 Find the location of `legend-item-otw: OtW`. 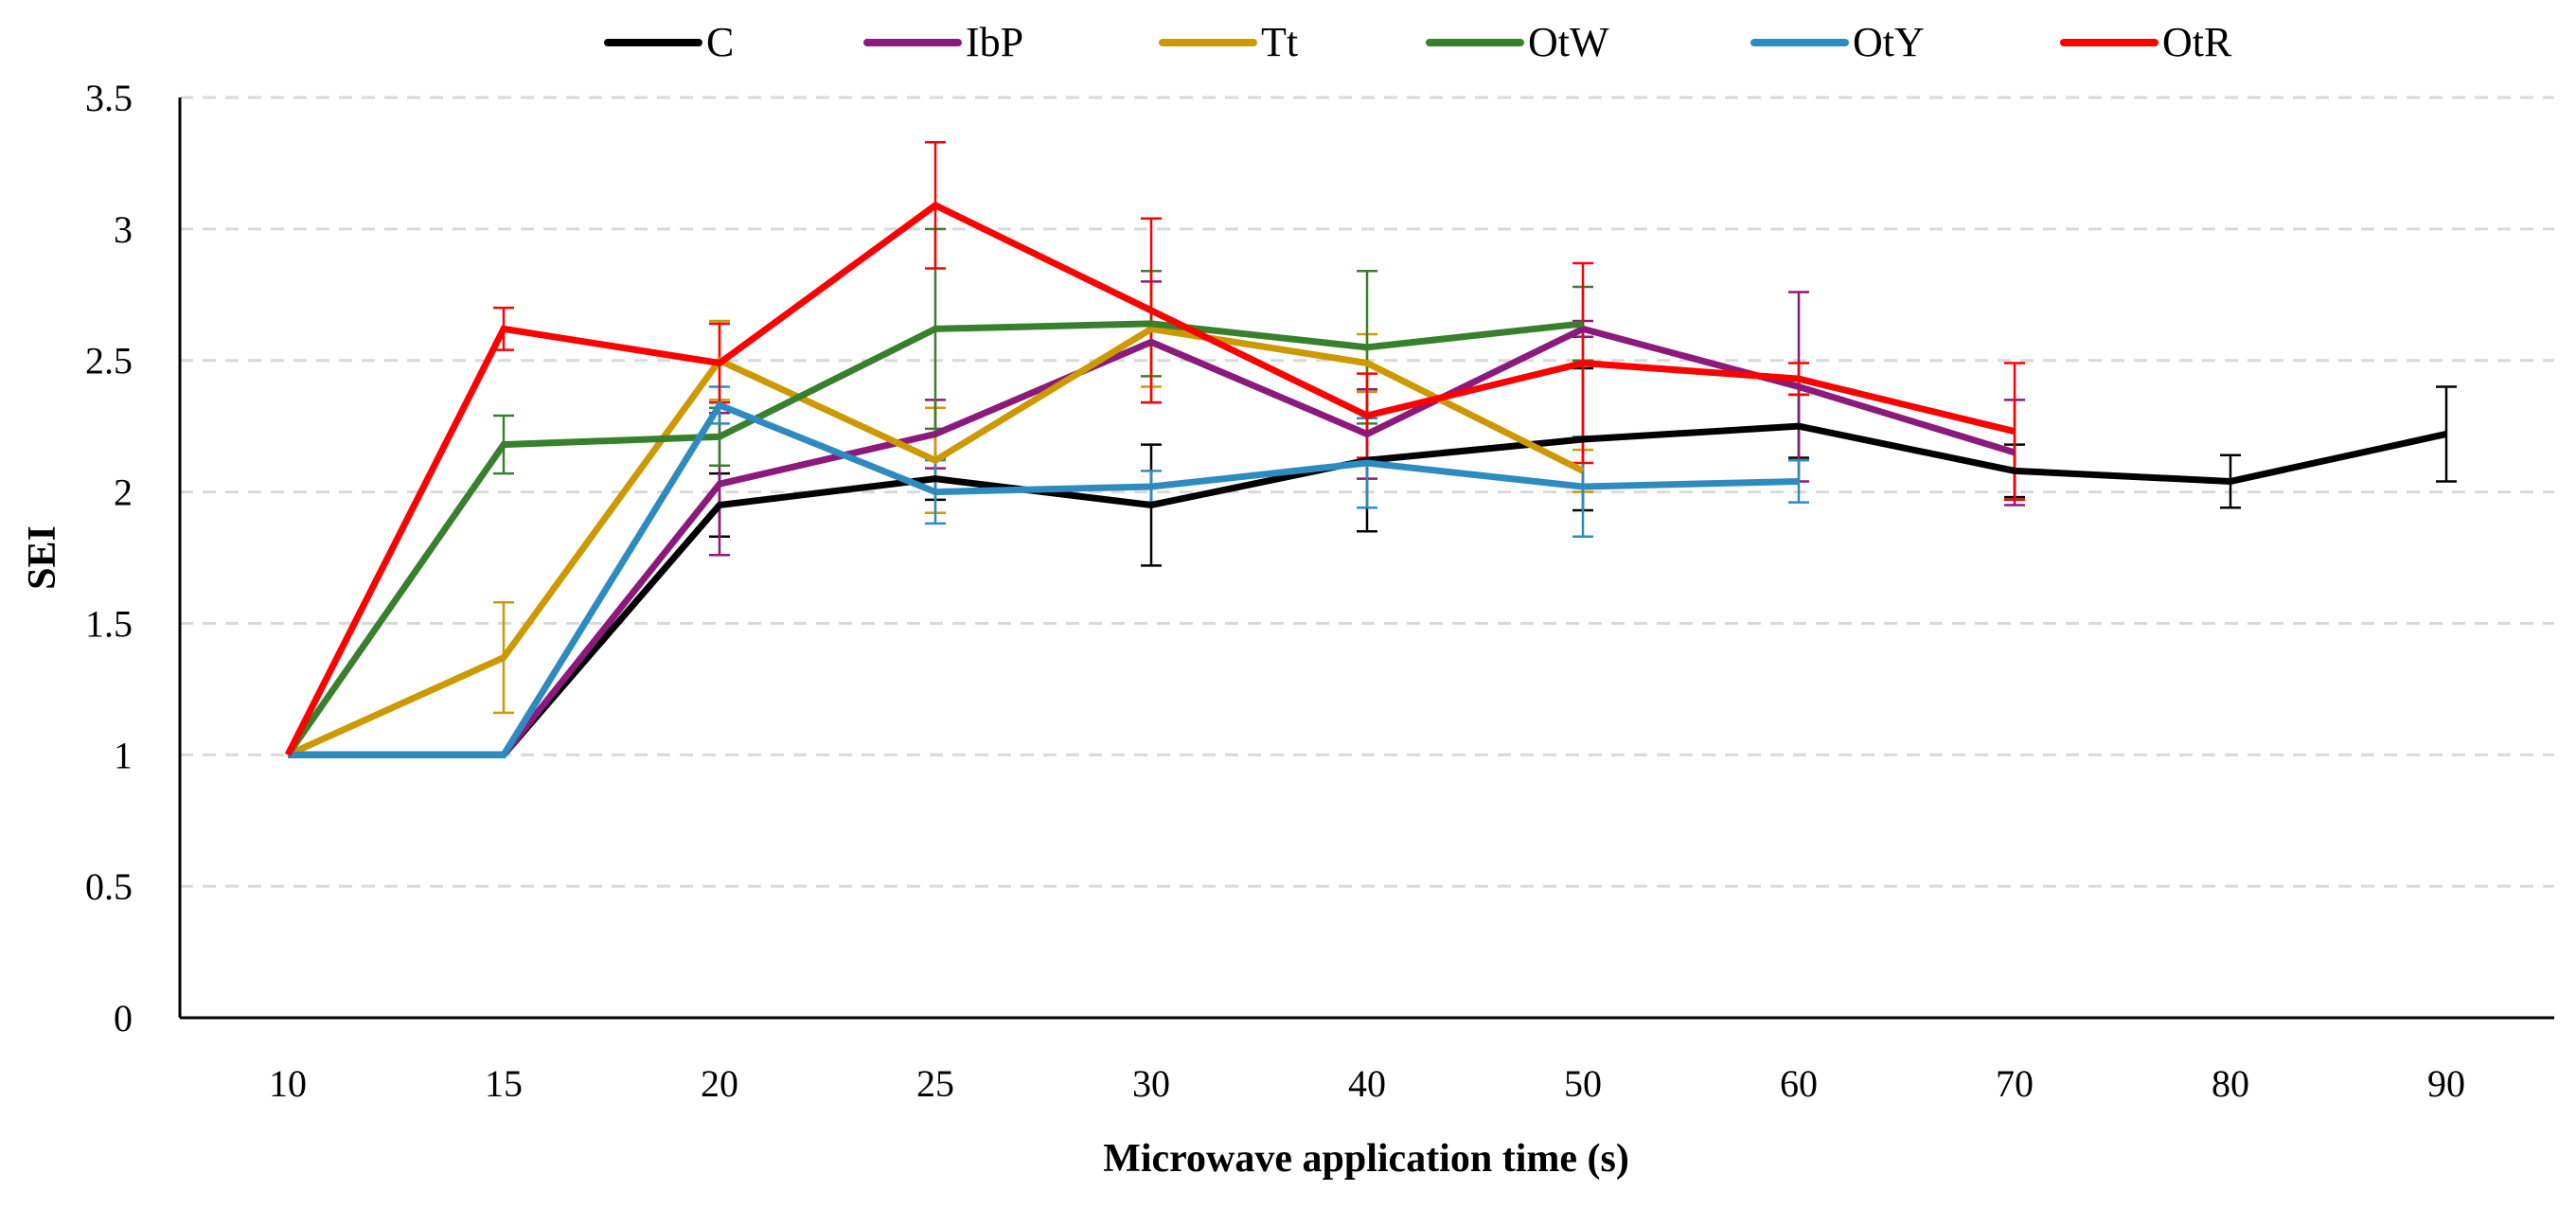

legend-item-otw: OtW is located at coordinates (1518, 42).